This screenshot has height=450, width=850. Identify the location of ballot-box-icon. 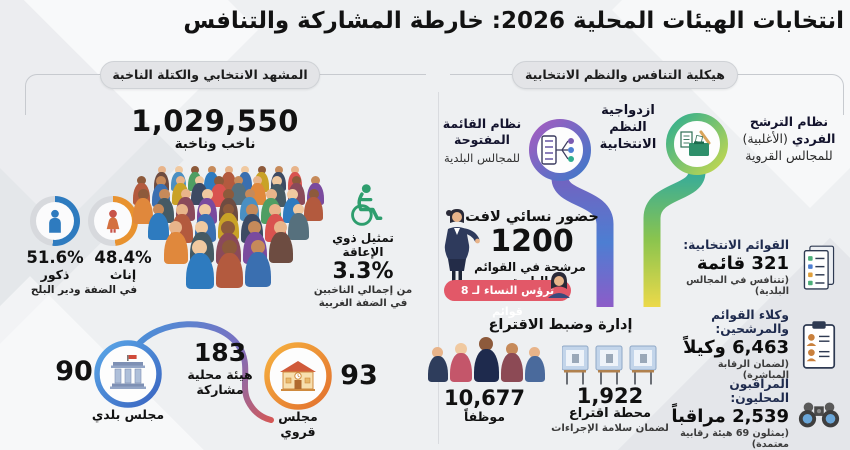
(695, 143).